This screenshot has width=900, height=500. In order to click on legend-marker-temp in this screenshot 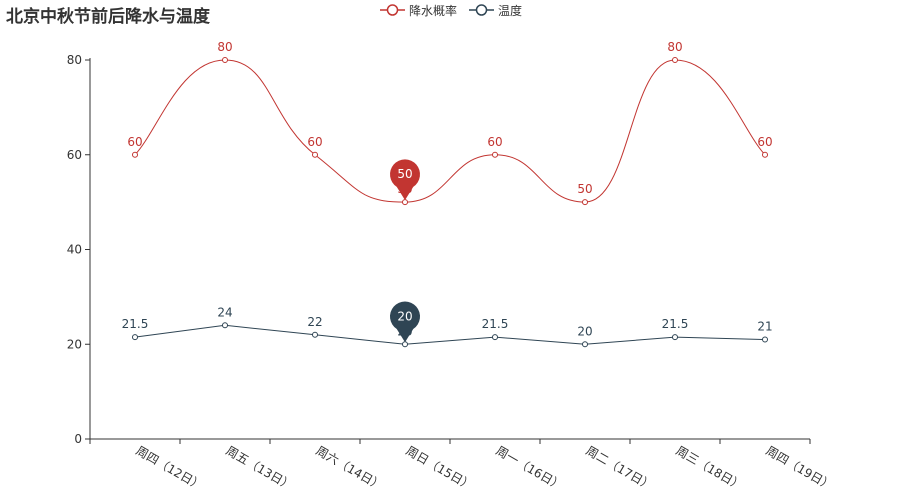, I will do `click(482, 10)`.